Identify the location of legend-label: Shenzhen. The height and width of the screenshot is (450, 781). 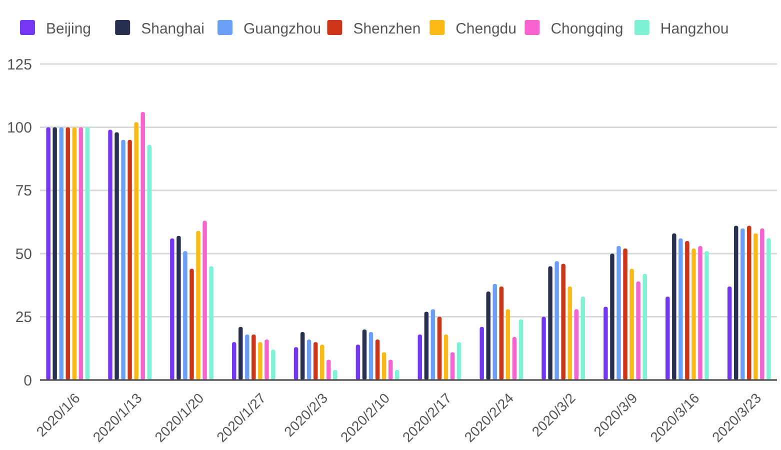
(387, 29).